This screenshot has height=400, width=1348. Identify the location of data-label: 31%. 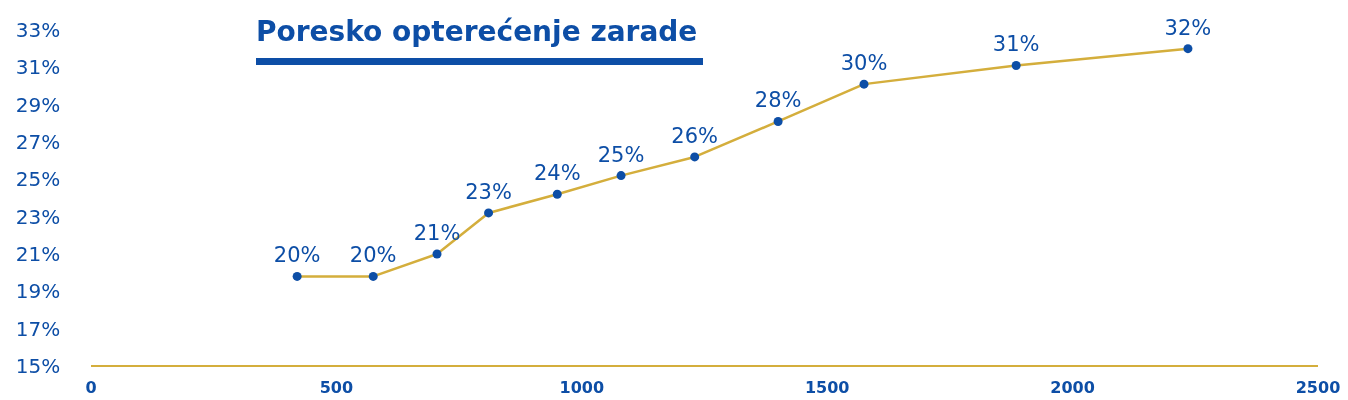
(1016, 44).